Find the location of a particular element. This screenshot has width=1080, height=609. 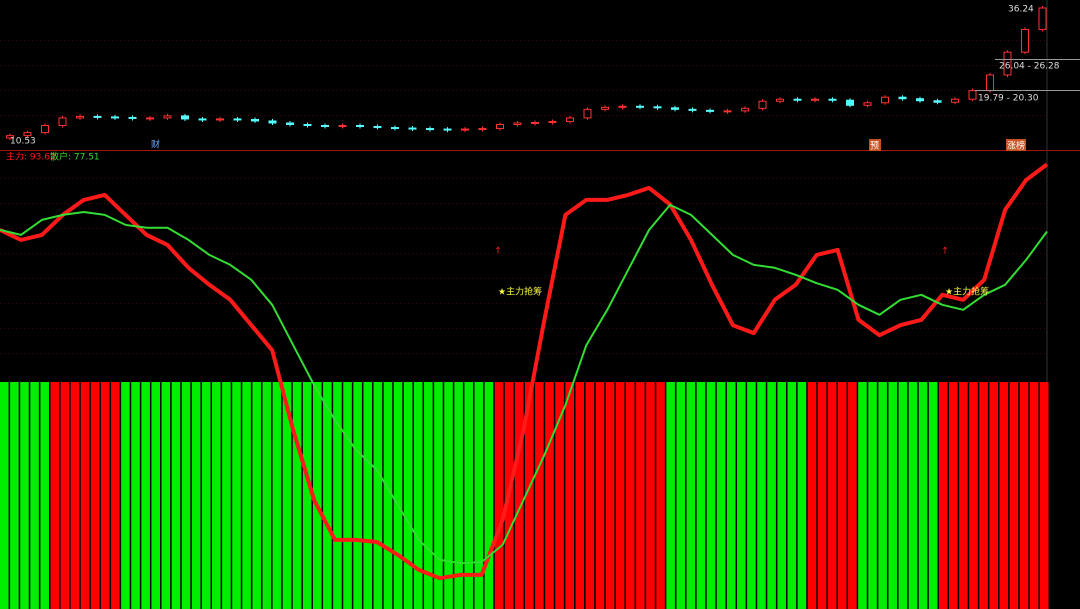

price-label: 36.24 is located at coordinates (1021, 10).